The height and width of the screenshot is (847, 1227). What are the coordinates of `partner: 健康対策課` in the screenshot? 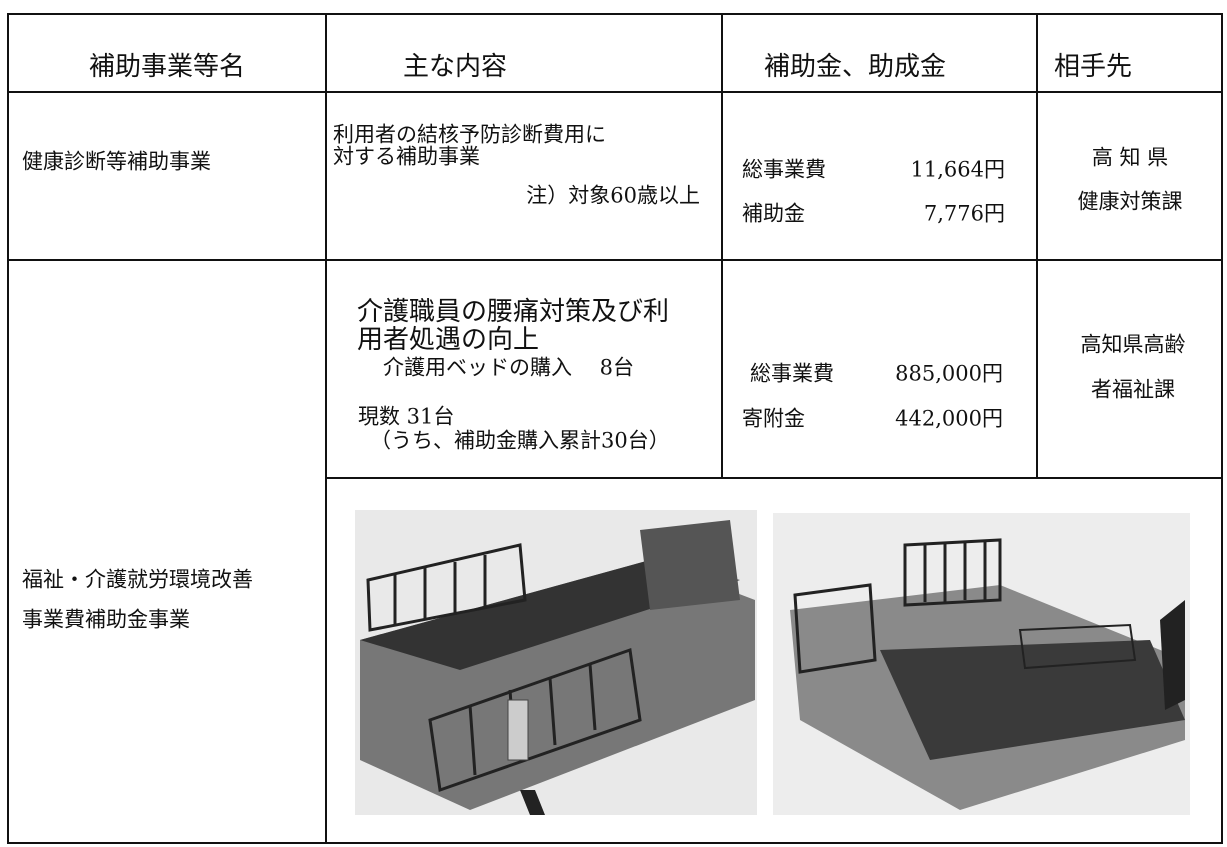 It's located at (1130, 201).